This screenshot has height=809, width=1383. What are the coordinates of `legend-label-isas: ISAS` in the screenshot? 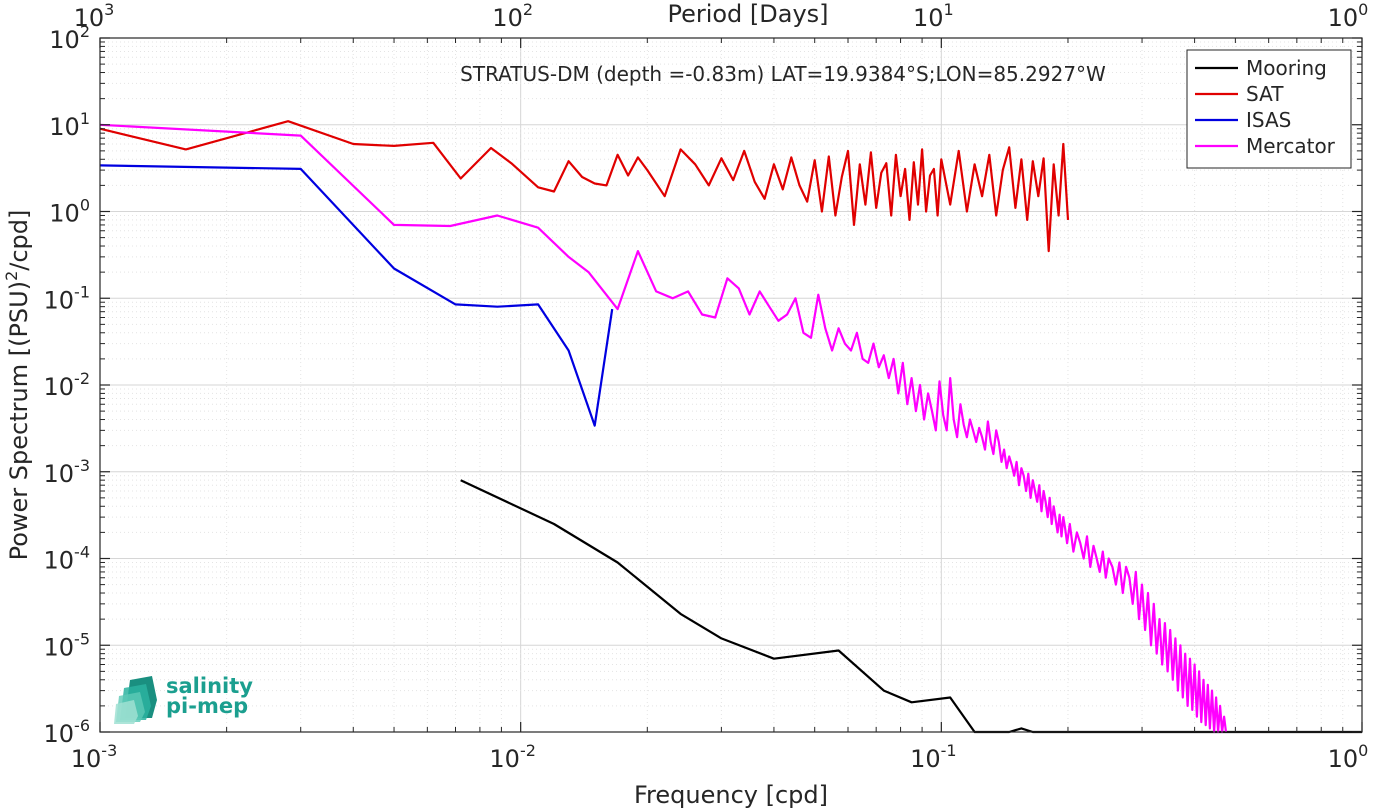 It's located at (1268, 120).